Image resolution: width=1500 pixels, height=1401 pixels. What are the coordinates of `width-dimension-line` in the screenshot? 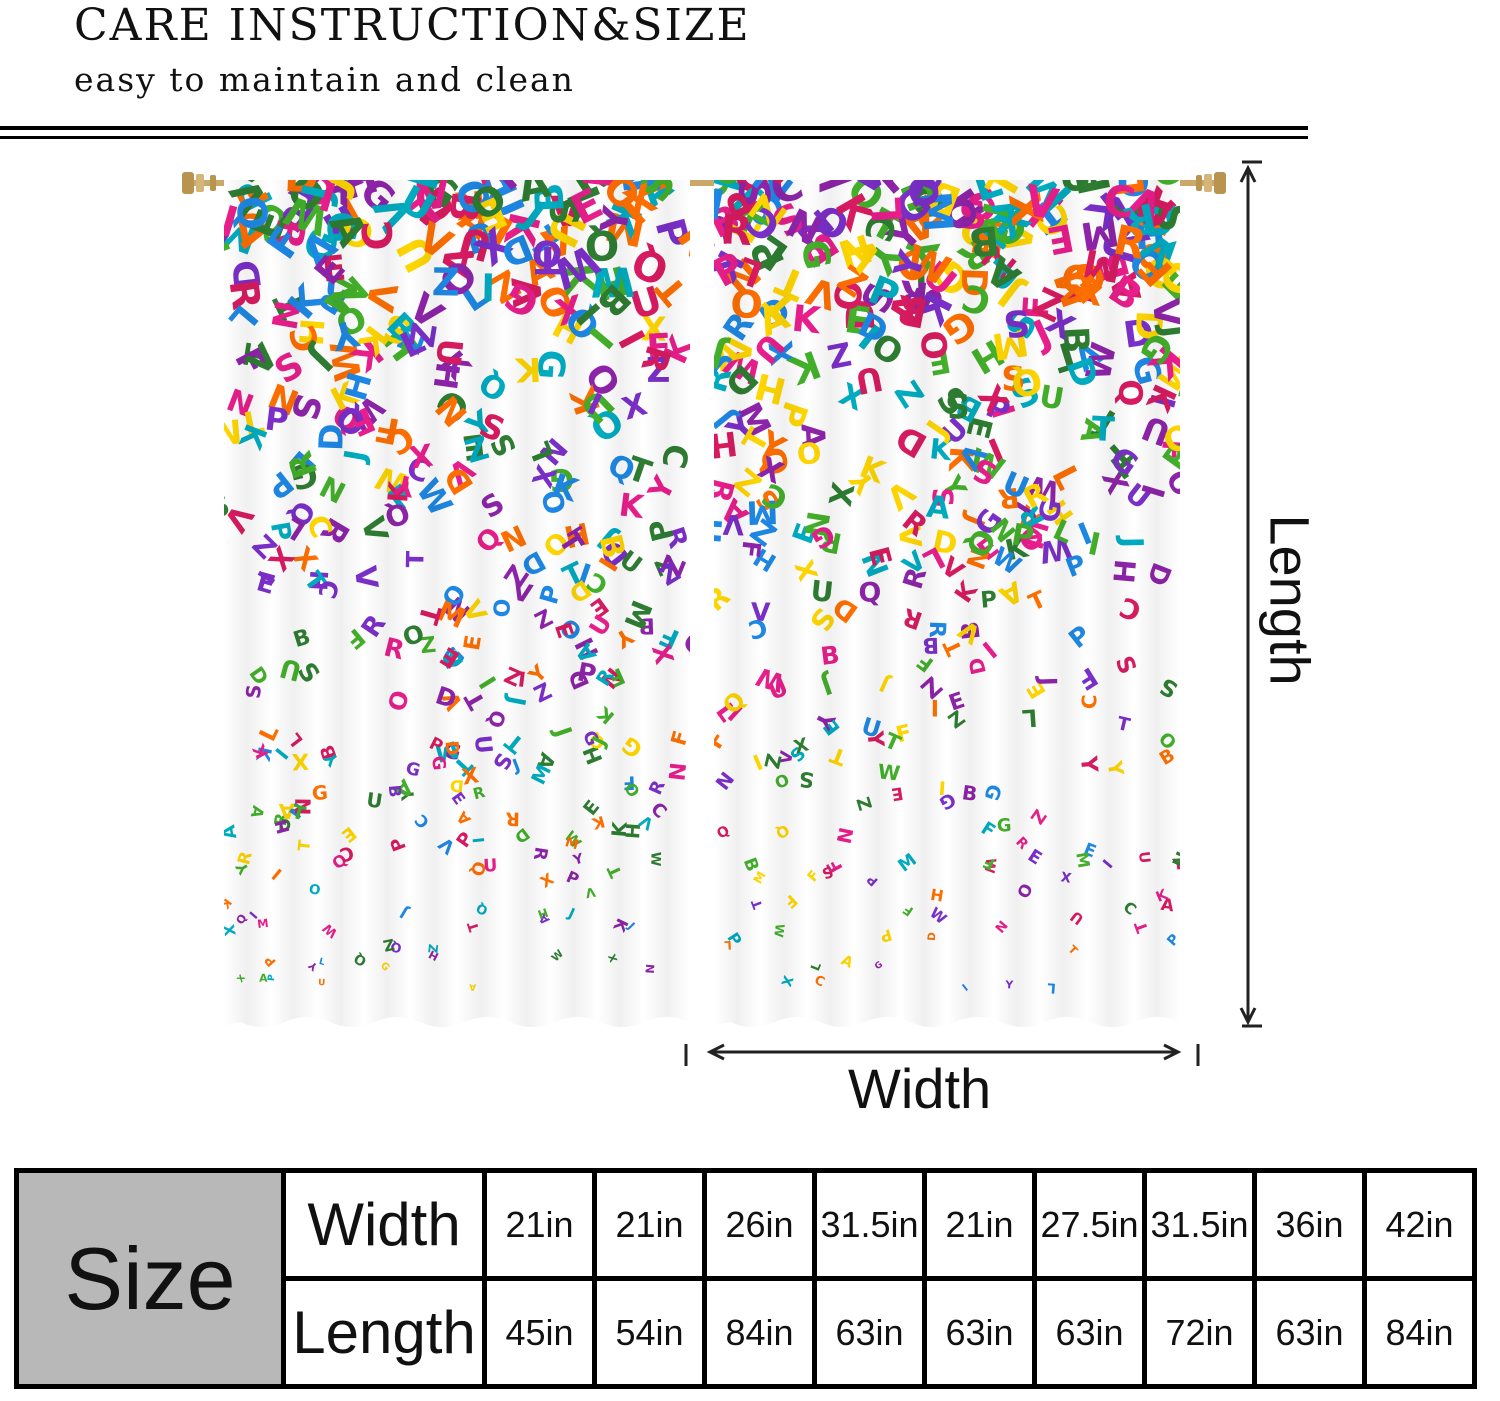 It's located at (942, 1054).